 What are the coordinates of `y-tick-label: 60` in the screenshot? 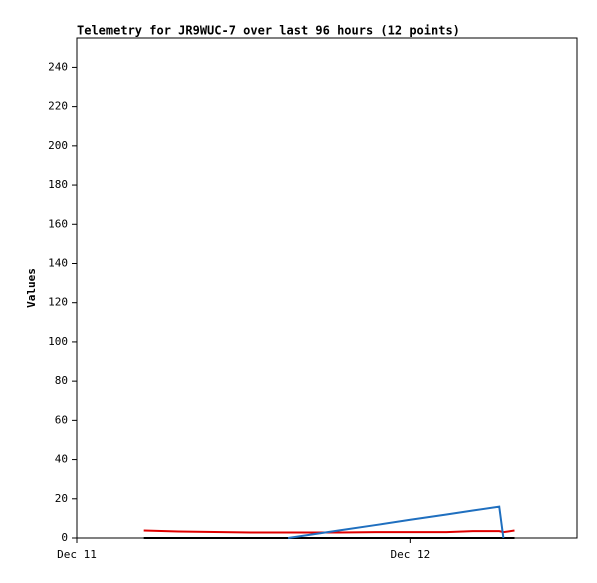 It's located at (61, 419).